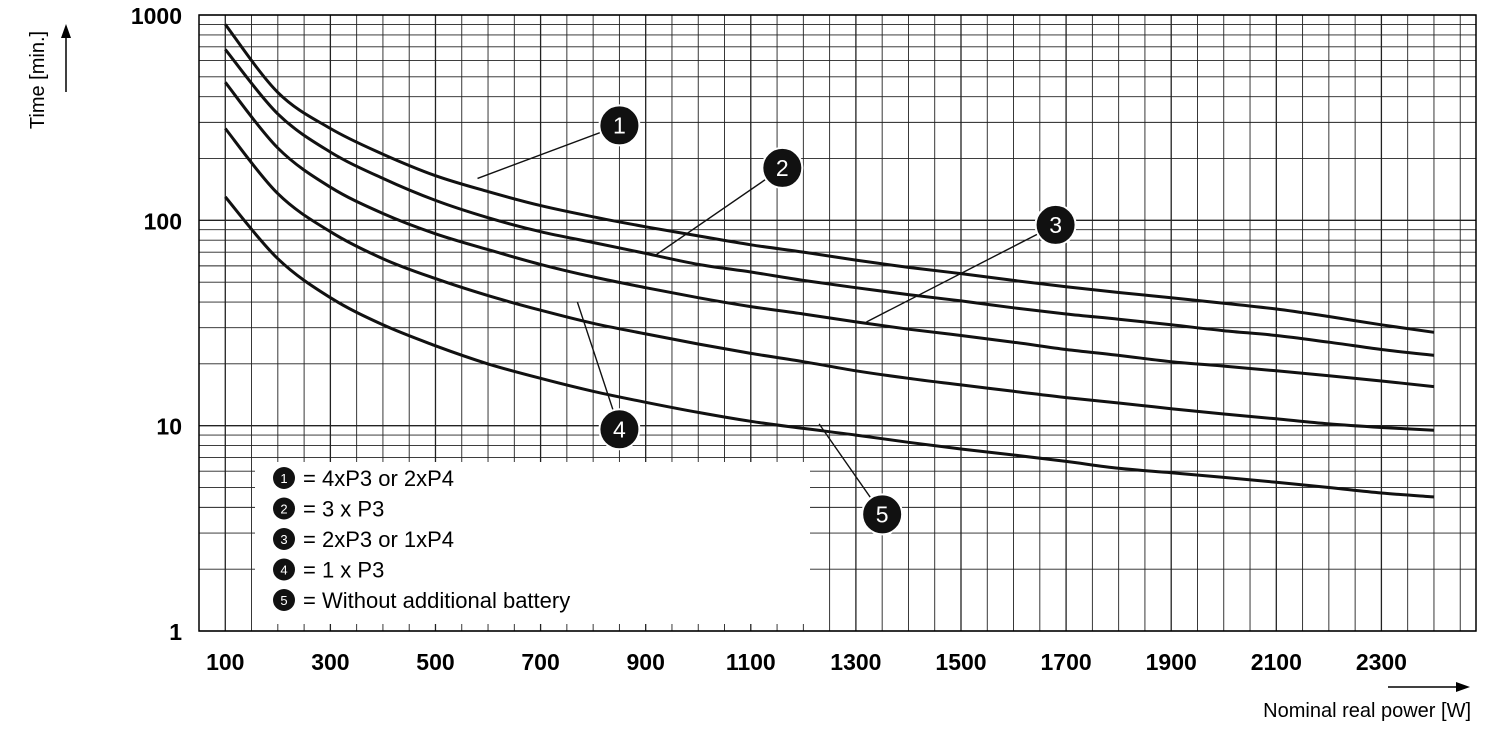 Image resolution: width=1500 pixels, height=742 pixels. I want to click on legend-number: 5, so click(283, 600).